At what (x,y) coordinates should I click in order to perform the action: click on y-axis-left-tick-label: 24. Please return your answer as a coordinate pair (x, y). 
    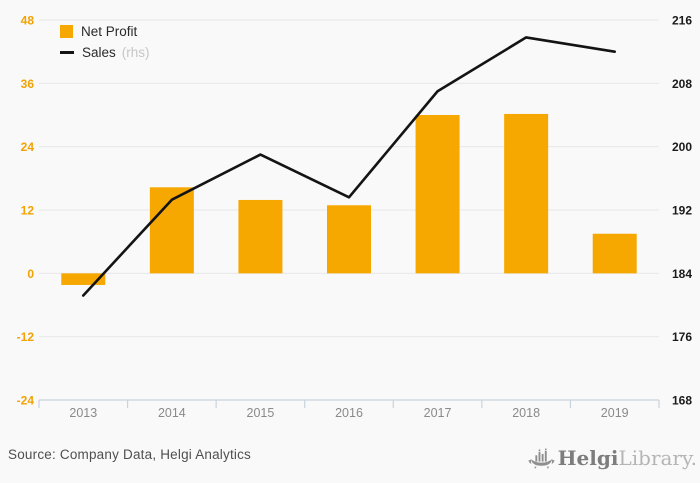
    Looking at the image, I should click on (28, 147).